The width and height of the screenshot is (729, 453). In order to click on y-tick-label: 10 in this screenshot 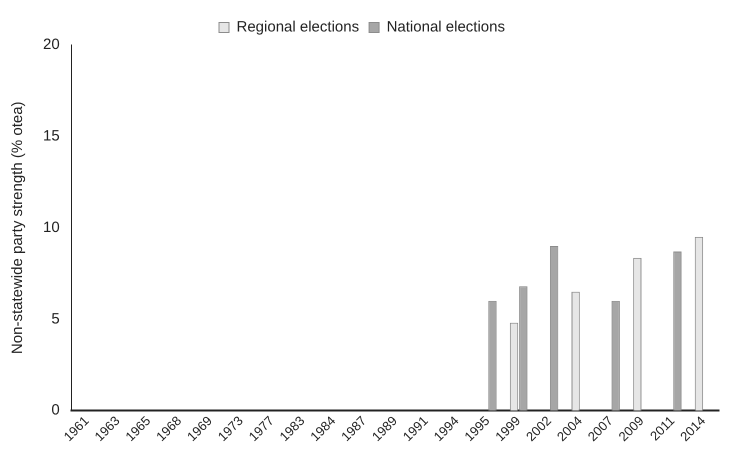, I will do `click(51, 227)`.